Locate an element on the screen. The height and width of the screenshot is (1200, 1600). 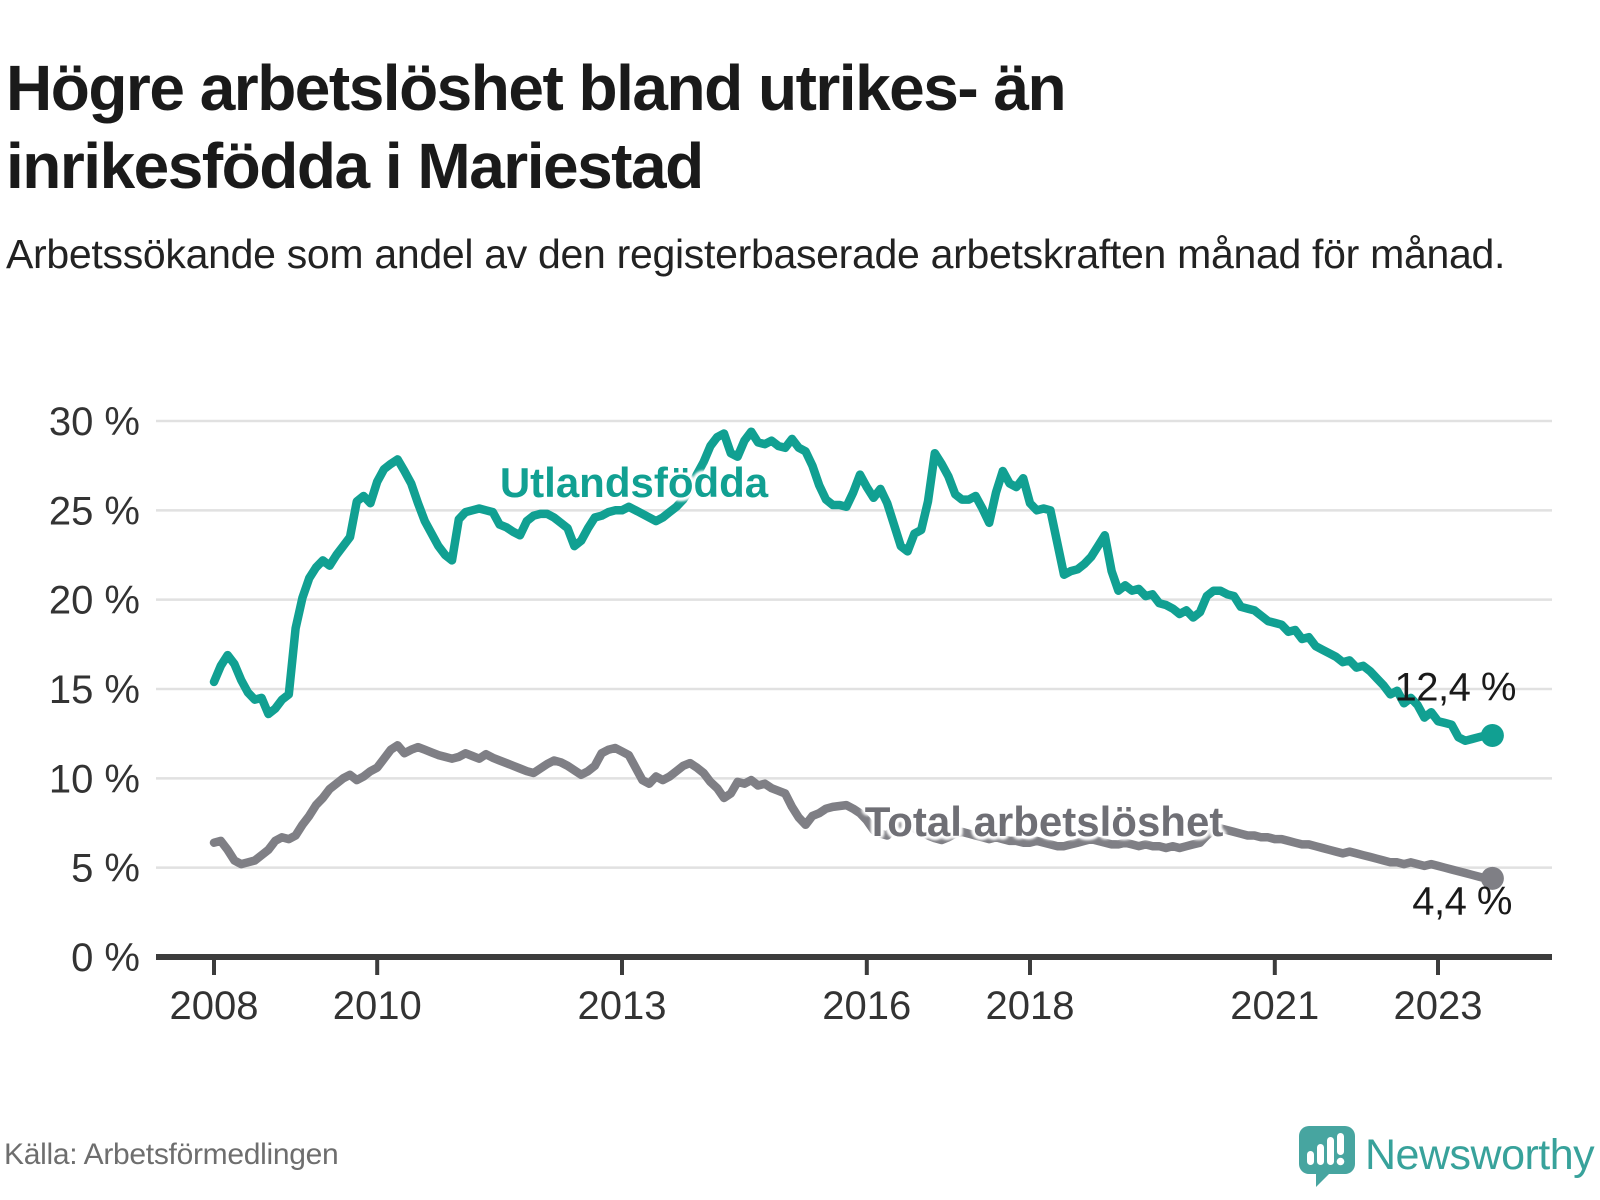
end-value-utlandsfodda: 12,4 % is located at coordinates (1455, 687).